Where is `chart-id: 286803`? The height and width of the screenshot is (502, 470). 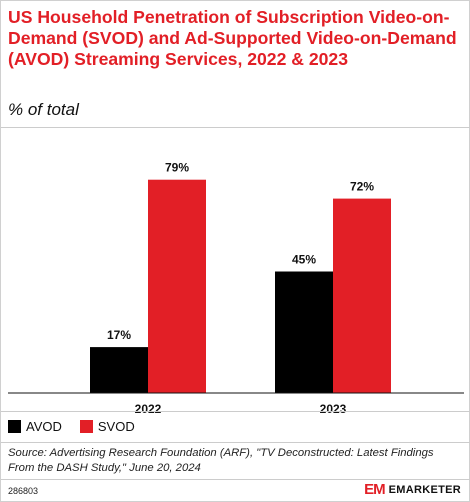
chart-id: 286803 is located at coordinates (23, 491).